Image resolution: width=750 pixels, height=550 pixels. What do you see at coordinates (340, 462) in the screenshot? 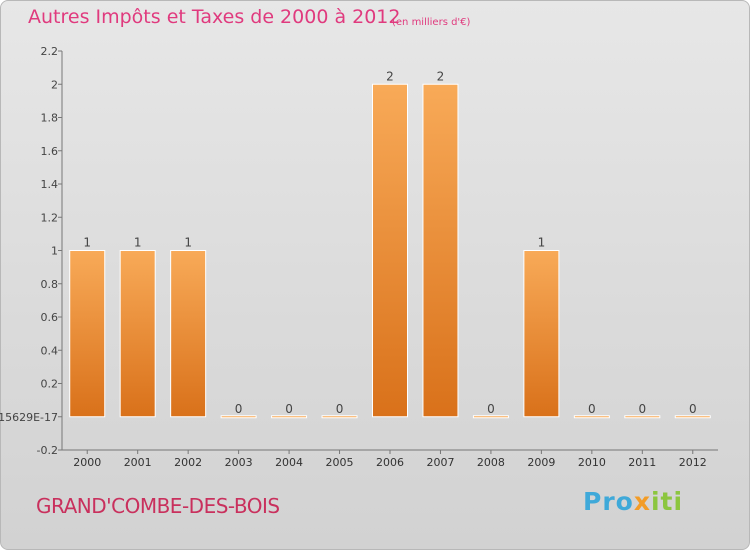
I see `x-tick-label: 2005` at bounding box center [340, 462].